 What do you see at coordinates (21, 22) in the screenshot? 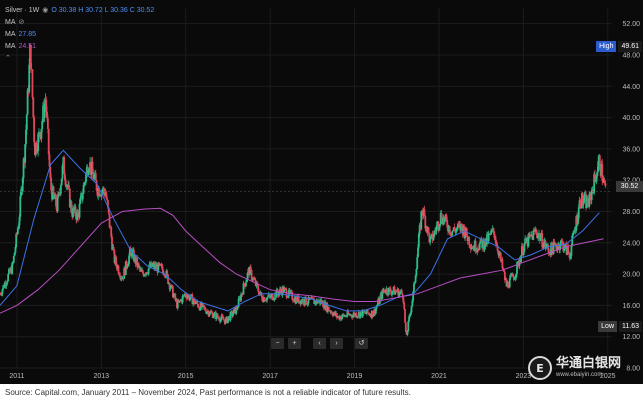
I see `eye-off-icon: ⊘` at bounding box center [21, 22].